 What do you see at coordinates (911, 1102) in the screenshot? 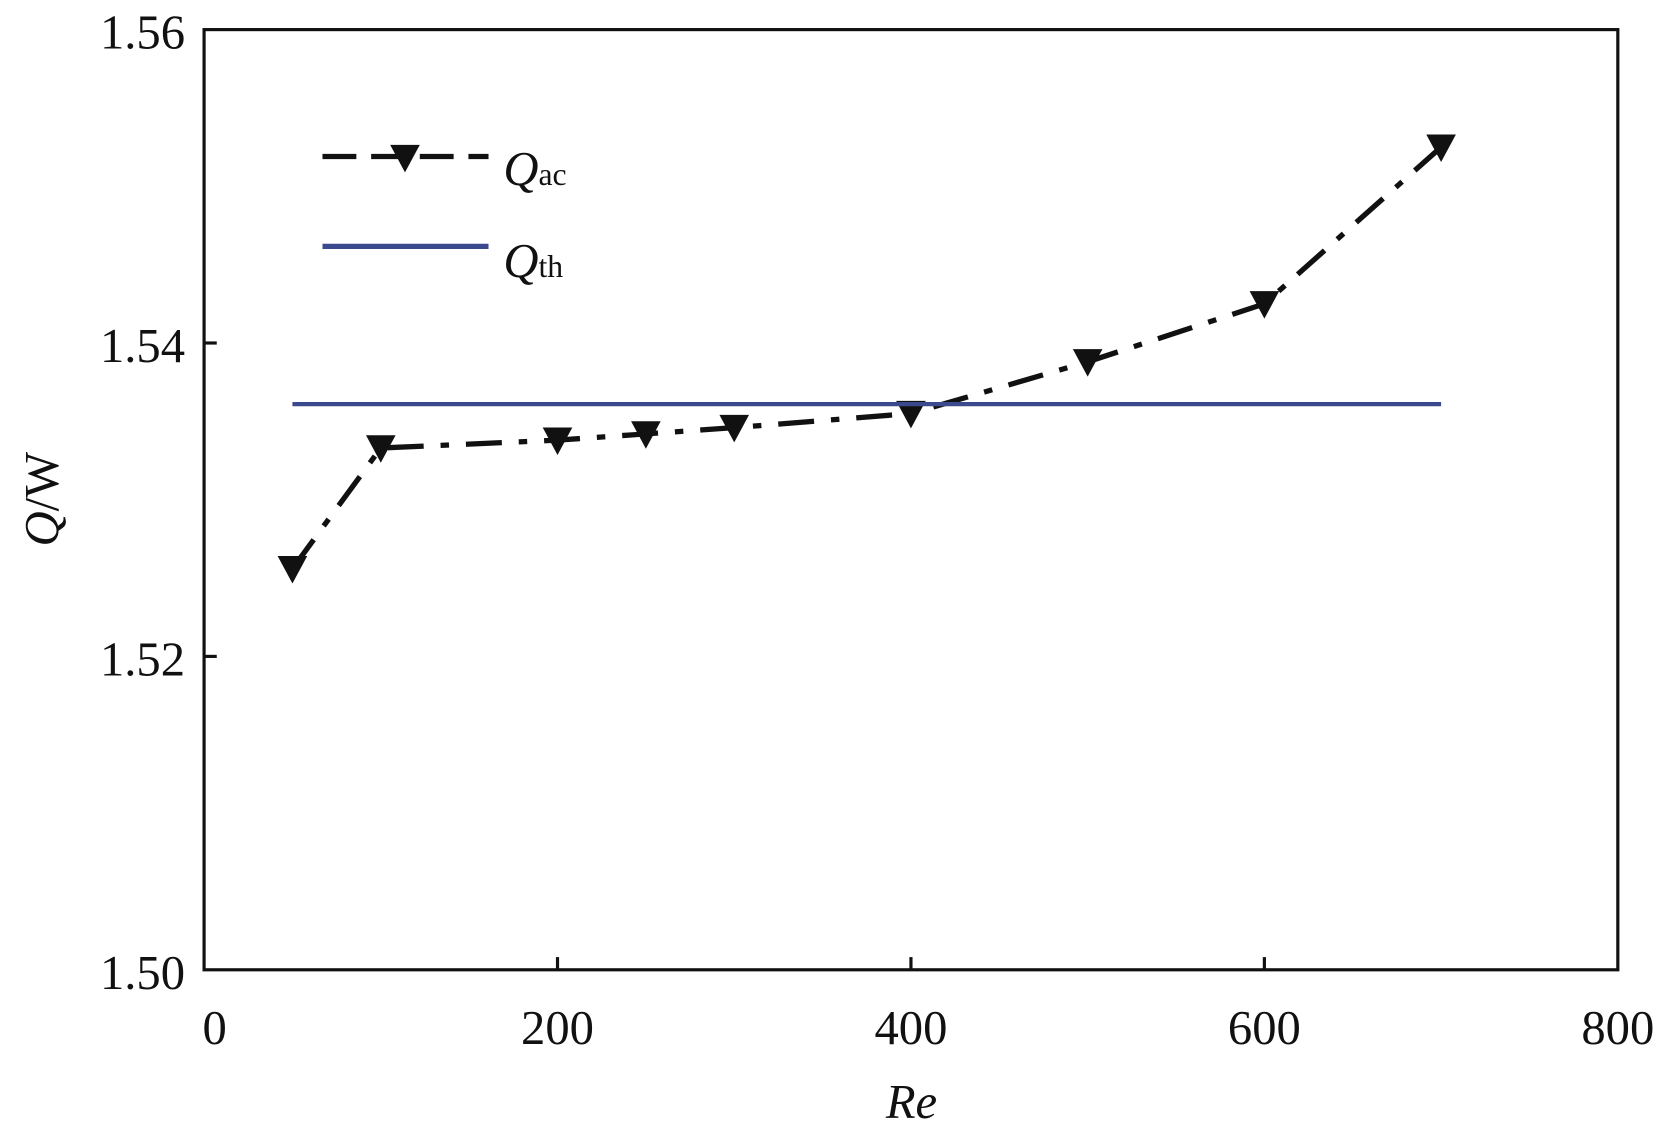
I see `x-axis-label: Re` at bounding box center [911, 1102].